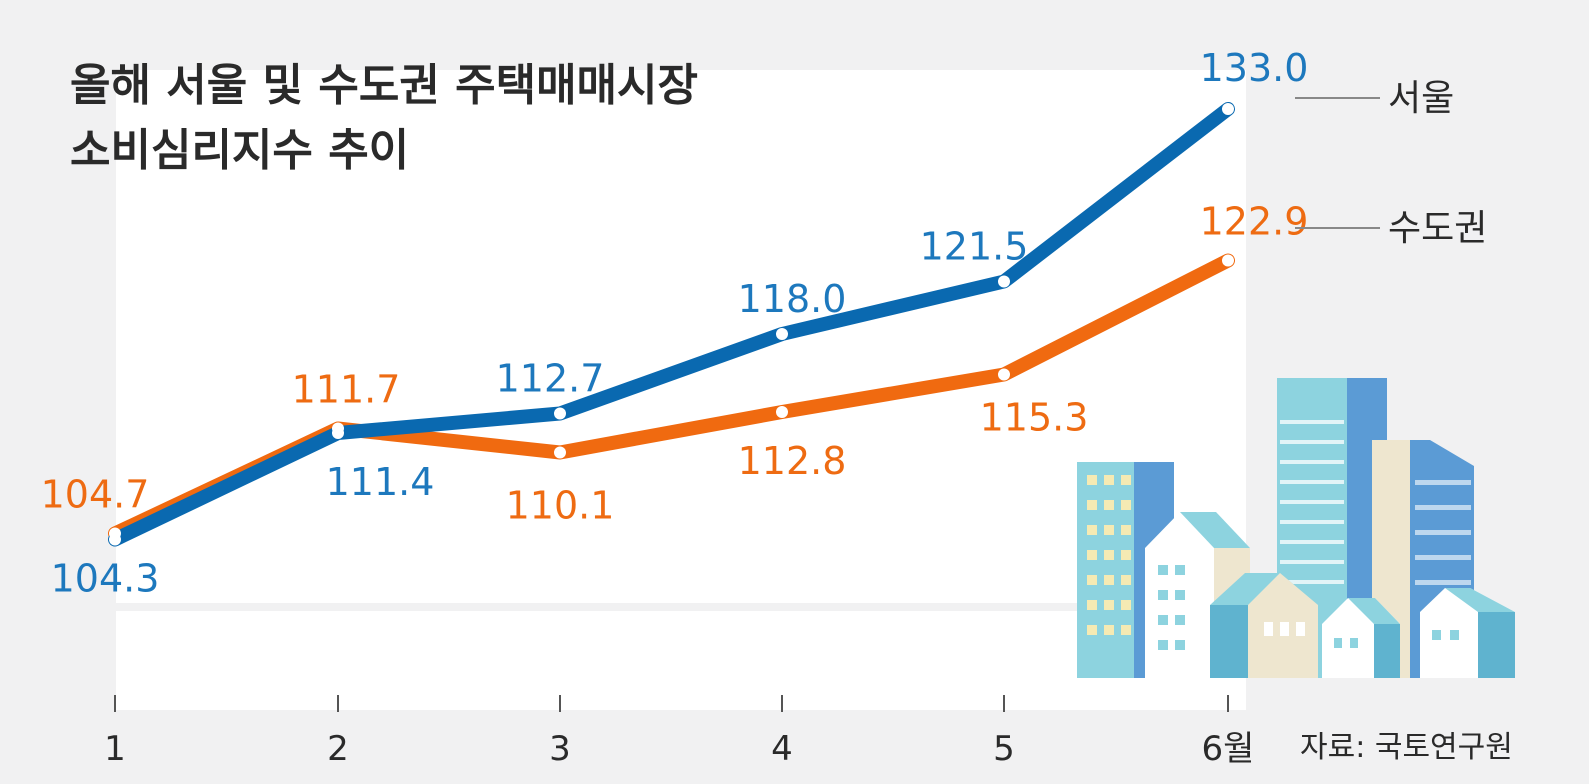  I want to click on x-tick-label: 3, so click(560, 749).